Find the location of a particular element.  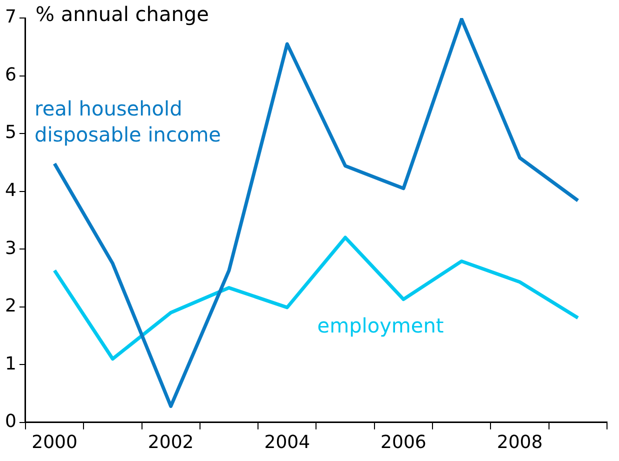

y-tick-label: 7 is located at coordinates (10, 17).